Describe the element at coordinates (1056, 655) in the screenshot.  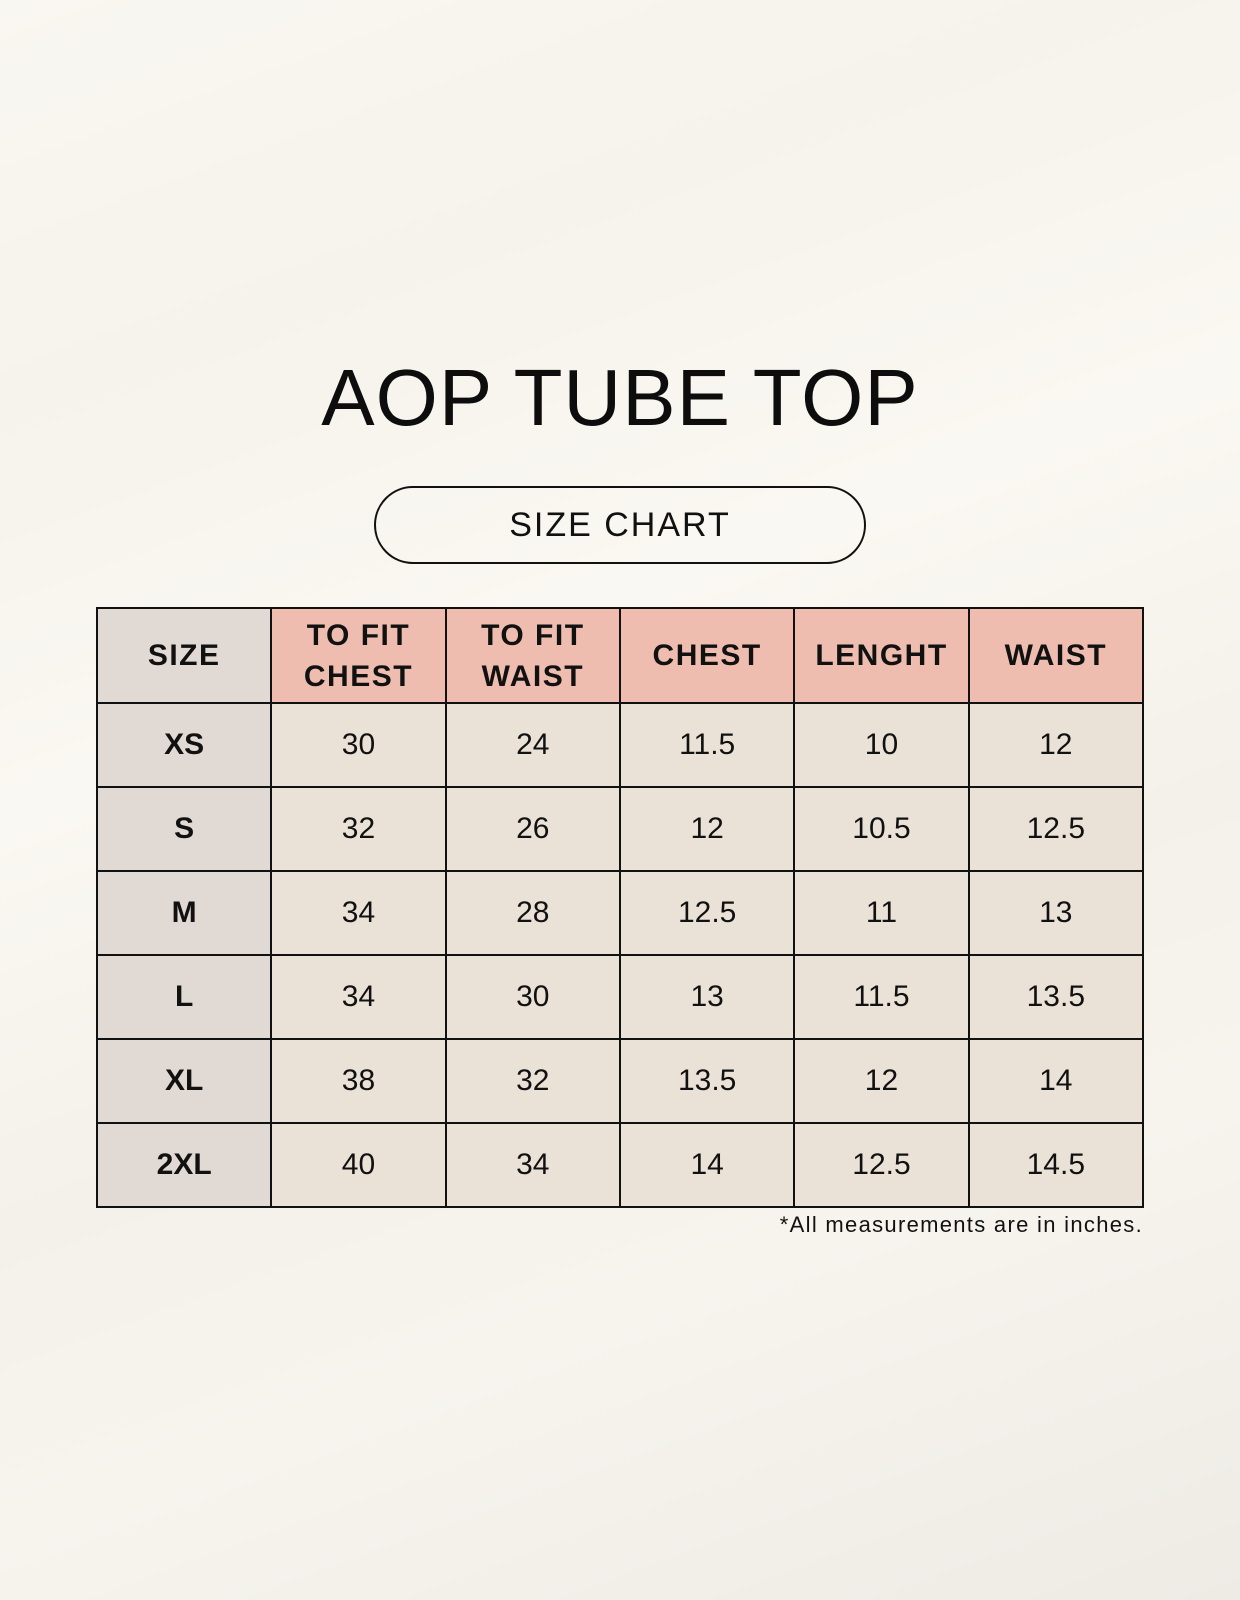
I see `column-header: WAIST` at that location.